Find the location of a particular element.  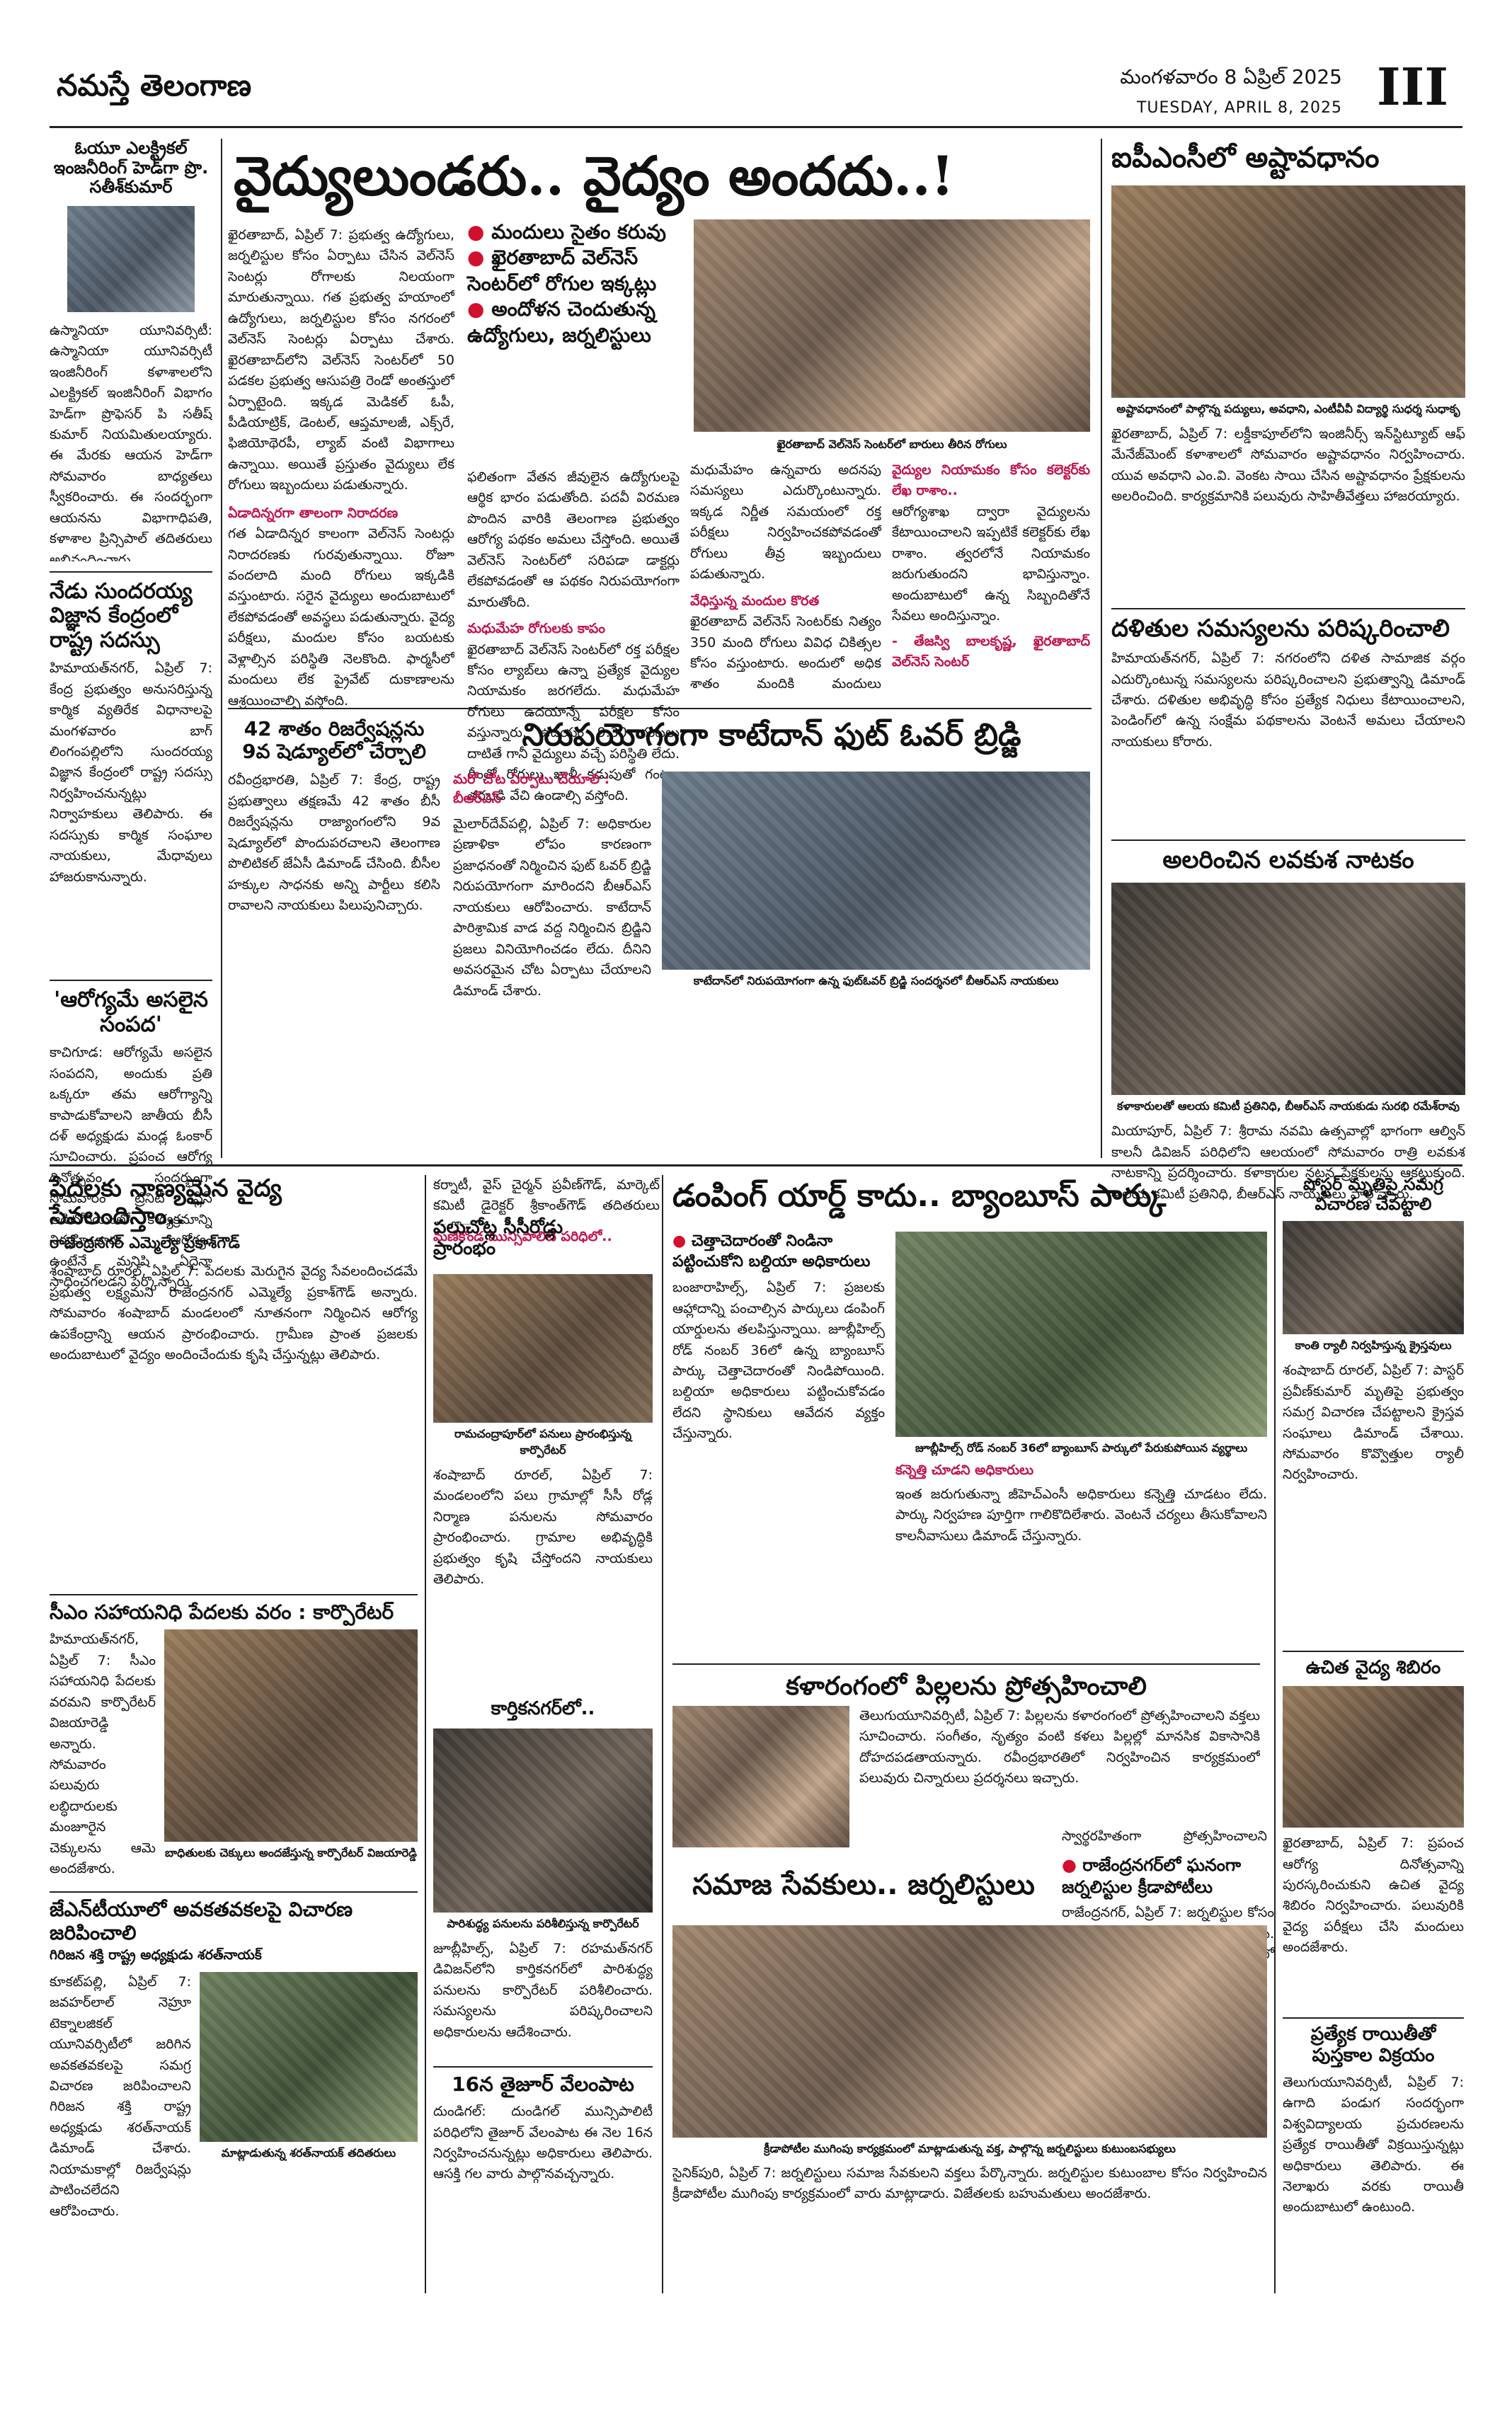

jntu-caption: మాట్లాడుతున్న శరత్‌నాయక్ తదితరులు is located at coordinates (308, 2152).